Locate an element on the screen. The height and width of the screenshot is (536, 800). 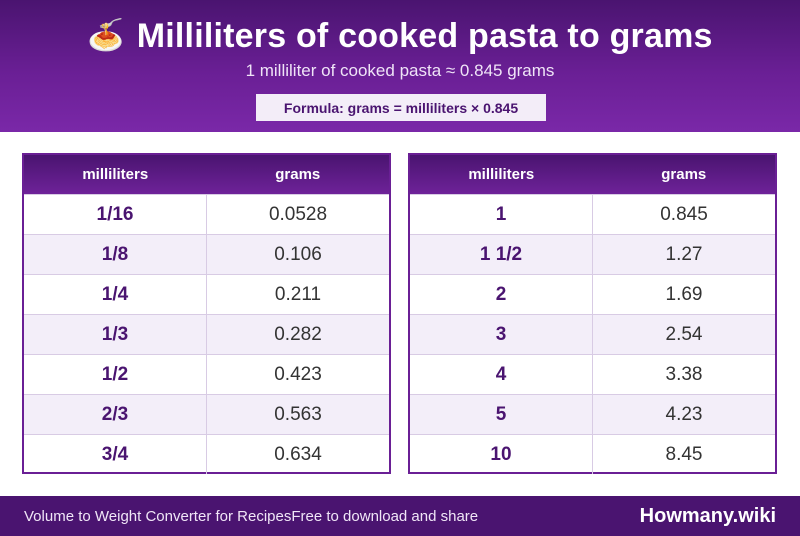
milliliters-cell: 3/4 is located at coordinates (115, 454).